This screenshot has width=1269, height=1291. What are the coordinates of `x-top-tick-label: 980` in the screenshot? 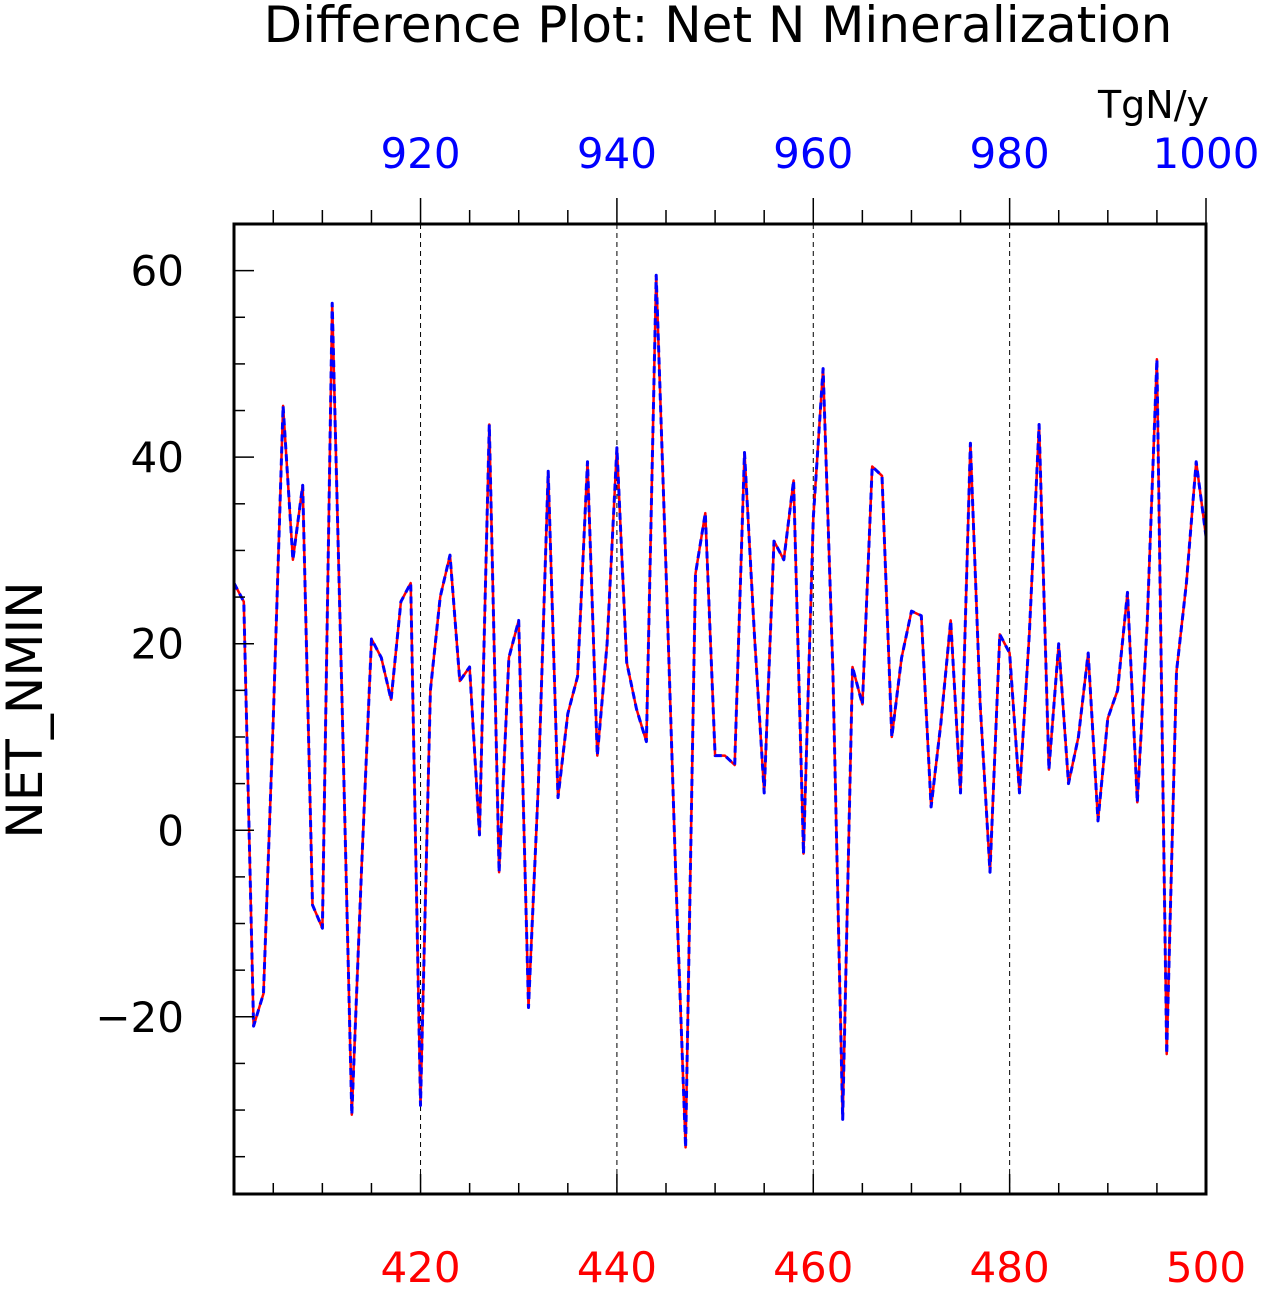 It's located at (1010, 153).